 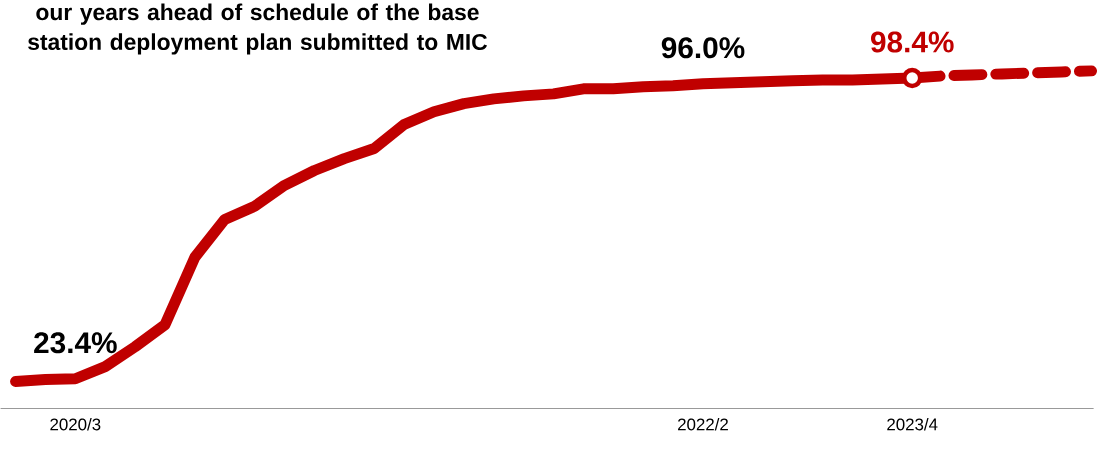 I want to click on x-tick-label: 2023/4, so click(x=912, y=424).